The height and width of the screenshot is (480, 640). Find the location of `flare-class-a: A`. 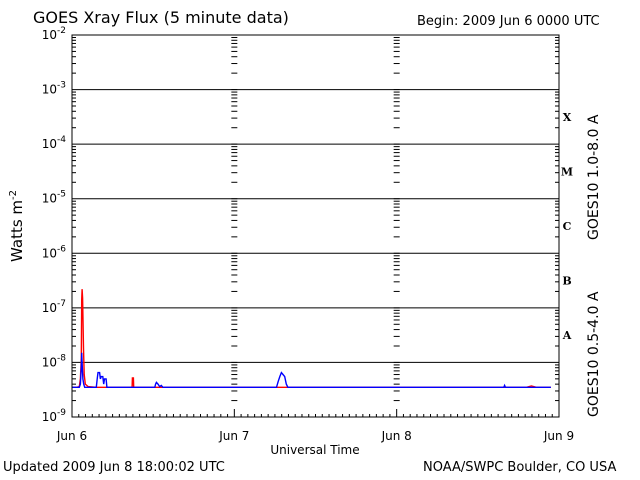

flare-class-a: A is located at coordinates (567, 335).